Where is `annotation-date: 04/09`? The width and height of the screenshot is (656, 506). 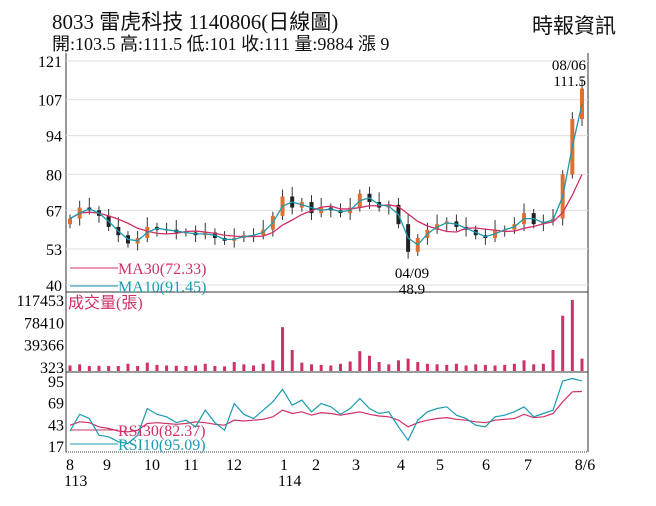
annotation-date: 04/09 is located at coordinates (412, 274).